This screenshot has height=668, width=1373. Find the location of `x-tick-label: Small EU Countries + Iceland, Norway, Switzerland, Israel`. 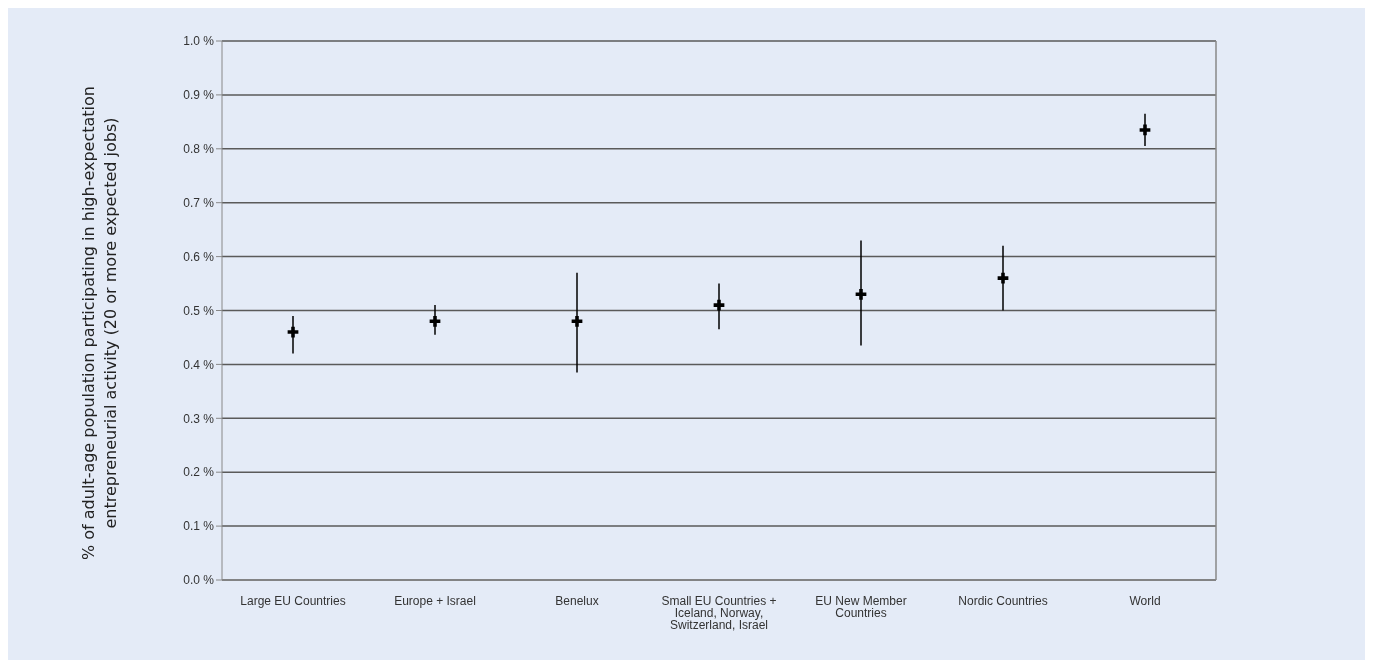

x-tick-label: Small EU Countries + Iceland, Norway, Switzerland, Israel is located at coordinates (719, 612).